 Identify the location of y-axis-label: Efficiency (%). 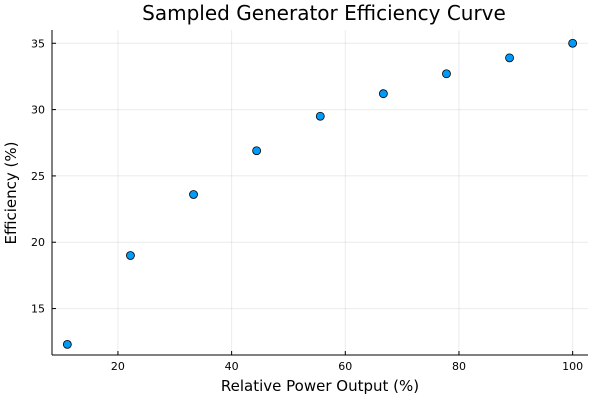
(11, 193).